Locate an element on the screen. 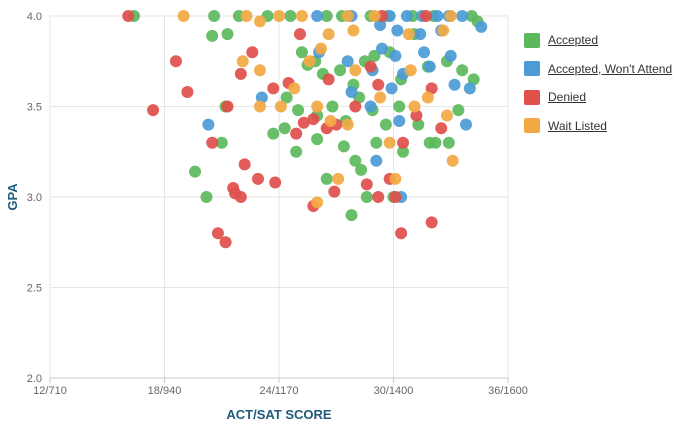 The height and width of the screenshot is (436, 680). legend-label-accepted-wont-attend: Accepted, Won't Attend is located at coordinates (610, 68).